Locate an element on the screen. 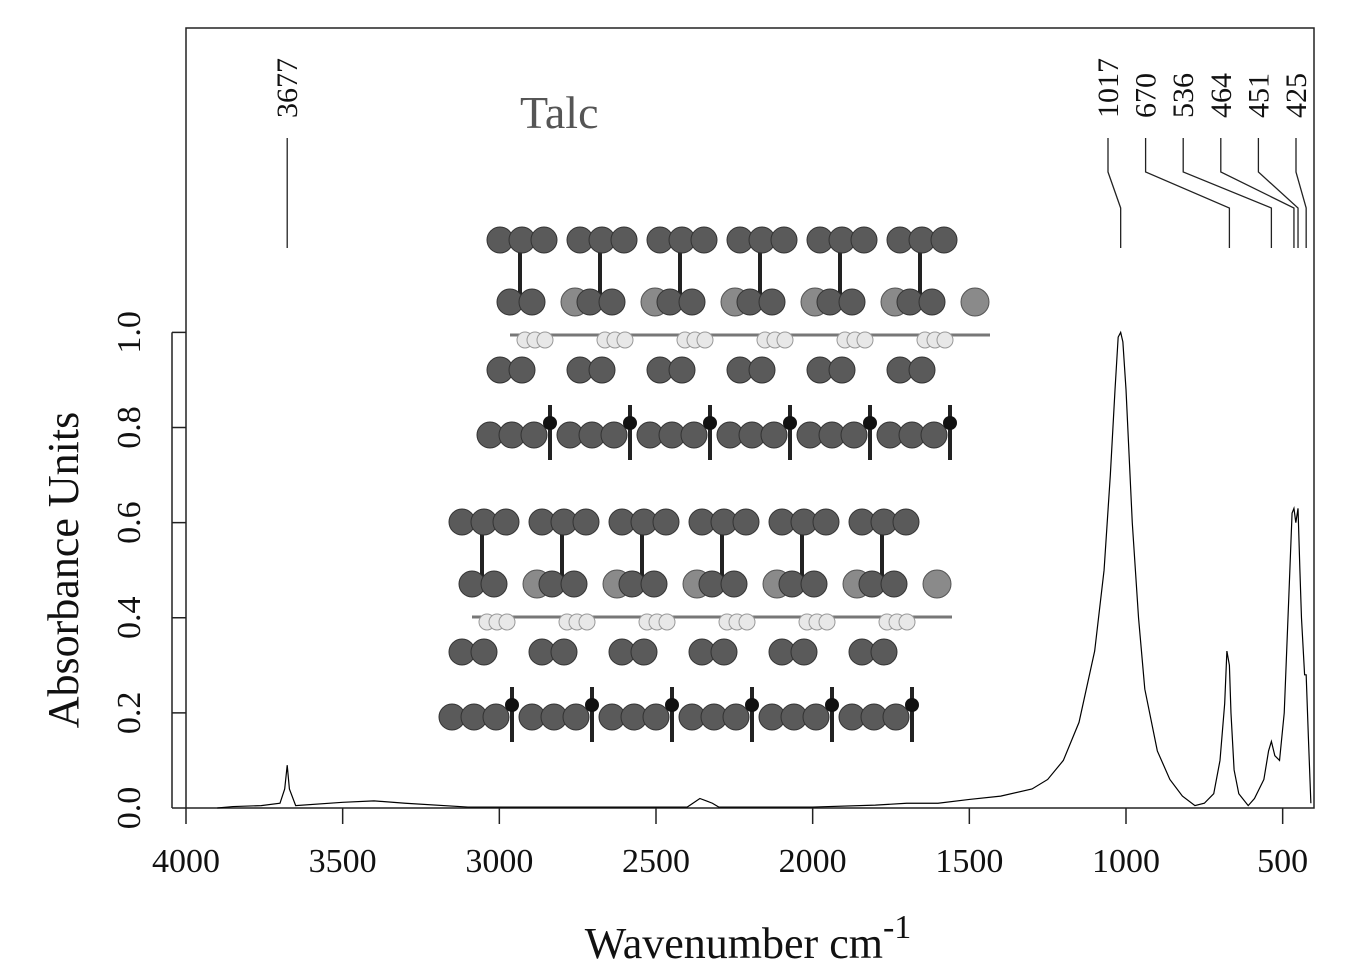 The height and width of the screenshot is (974, 1350). y-axis-label: Absorbance Units is located at coordinates (63, 570).